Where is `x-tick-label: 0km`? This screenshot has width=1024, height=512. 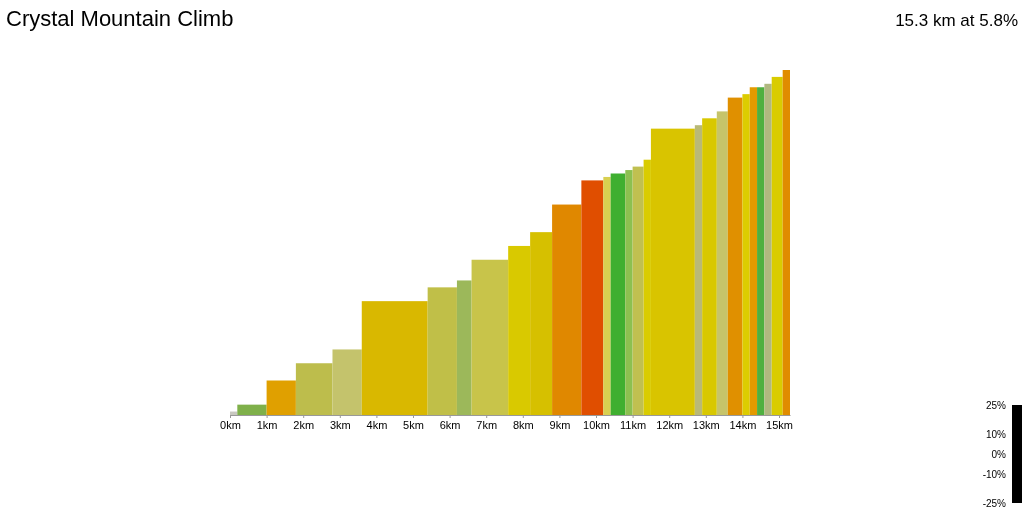 x-tick-label: 0km is located at coordinates (230, 424).